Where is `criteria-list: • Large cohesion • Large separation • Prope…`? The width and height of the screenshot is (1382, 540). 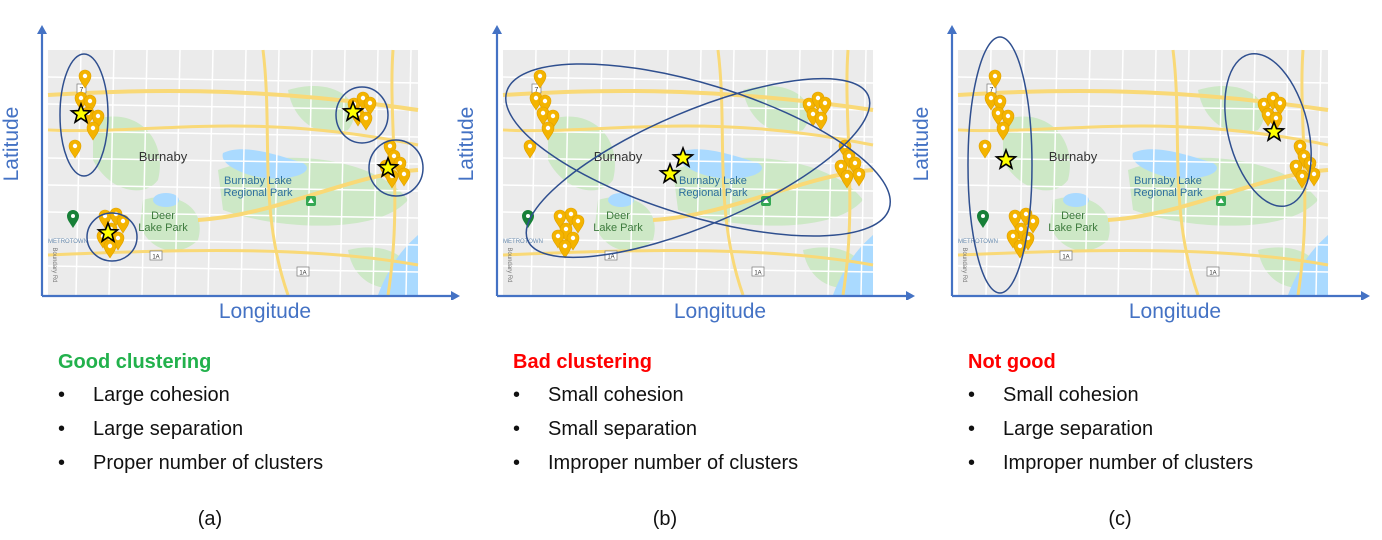 criteria-list: • Large cohesion • Large separation • Prope… is located at coordinates (190, 433).